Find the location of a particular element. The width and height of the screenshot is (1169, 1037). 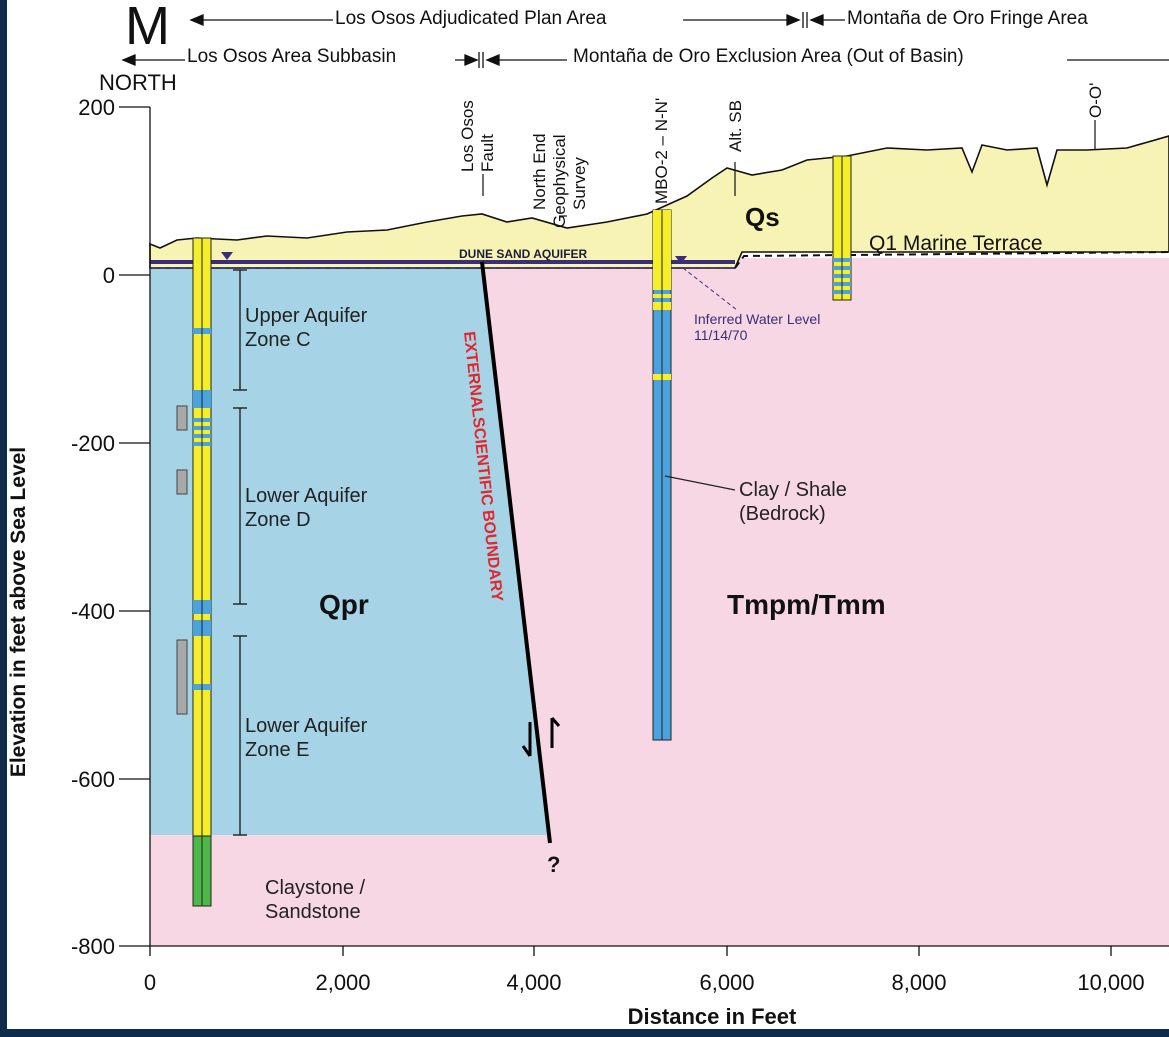

water-level-label: Inferred Water Level is located at coordinates (757, 319).